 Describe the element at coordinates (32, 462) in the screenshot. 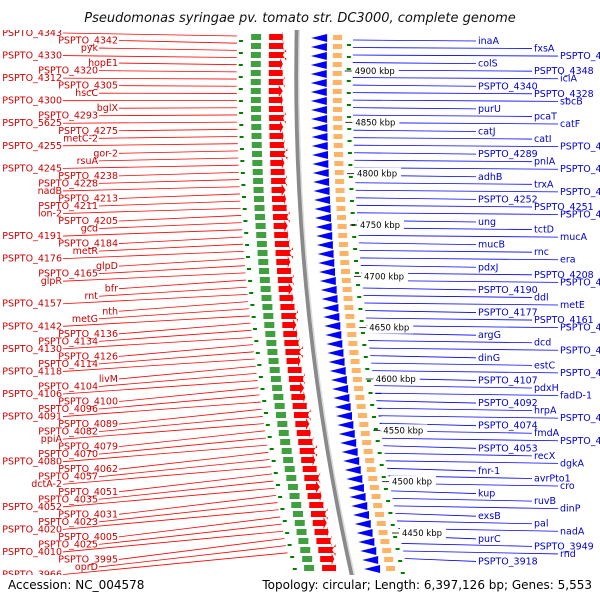

I see `left-gene-label: PSPTO_4080` at that location.